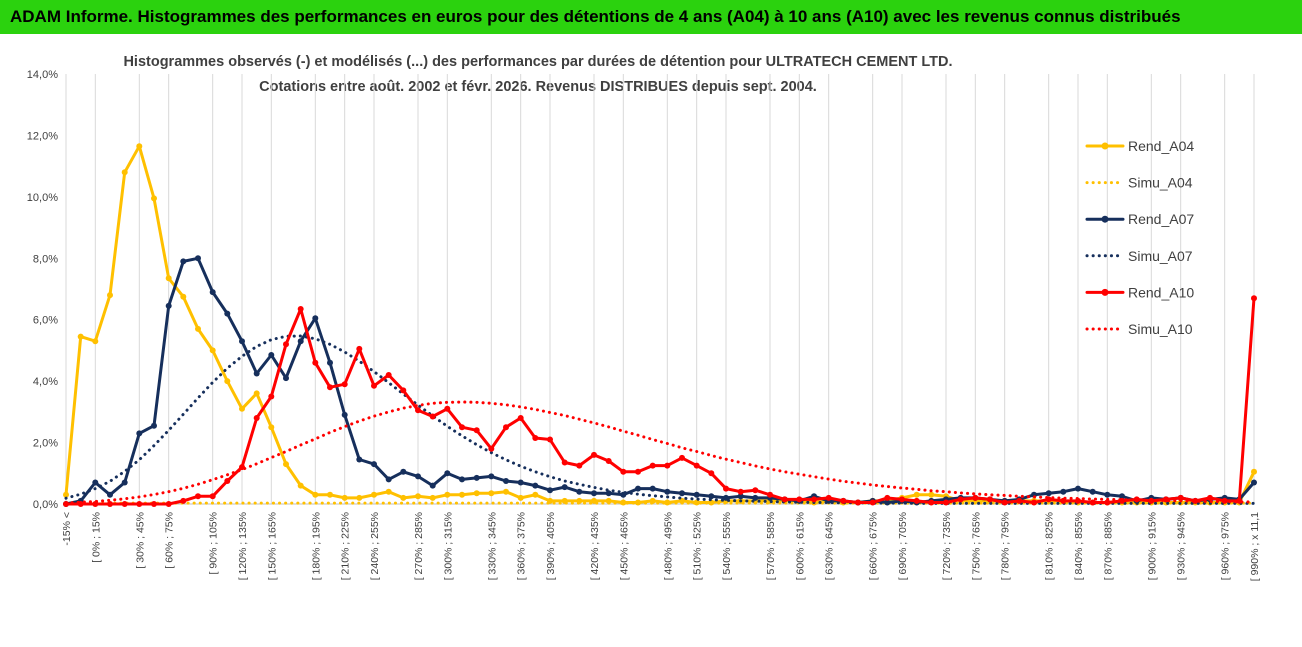 This screenshot has width=1302, height=647. I want to click on x-tick-label: [ 360% ; 375%, so click(522, 546).